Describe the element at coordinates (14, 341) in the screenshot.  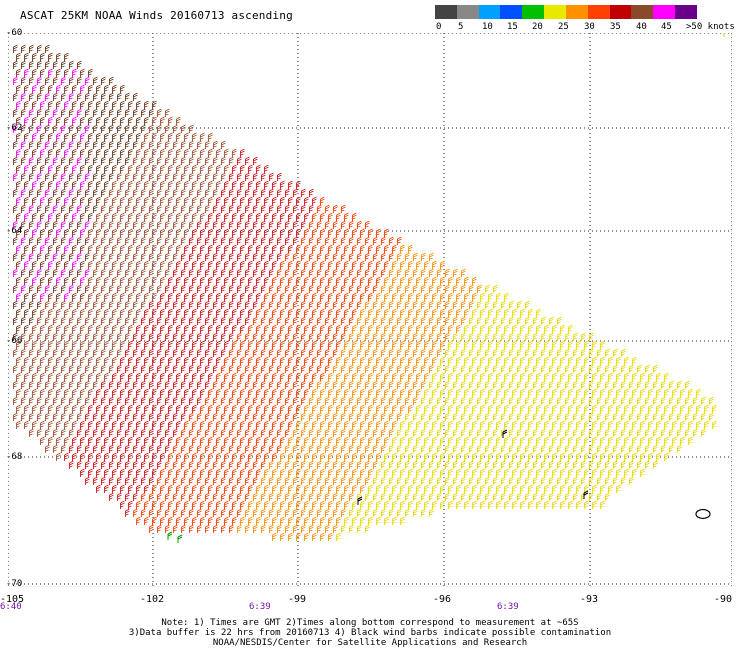
I see `lat-label--66: -66` at that location.